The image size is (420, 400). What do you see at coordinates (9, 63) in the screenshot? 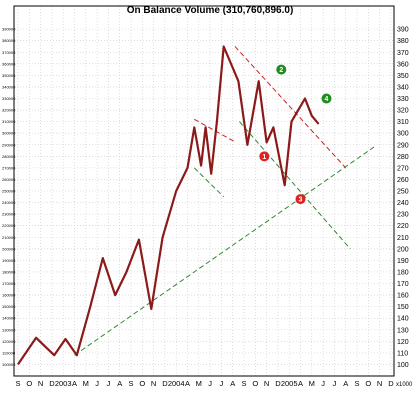
I see `y-tick-label-left: 360000` at bounding box center [9, 63].